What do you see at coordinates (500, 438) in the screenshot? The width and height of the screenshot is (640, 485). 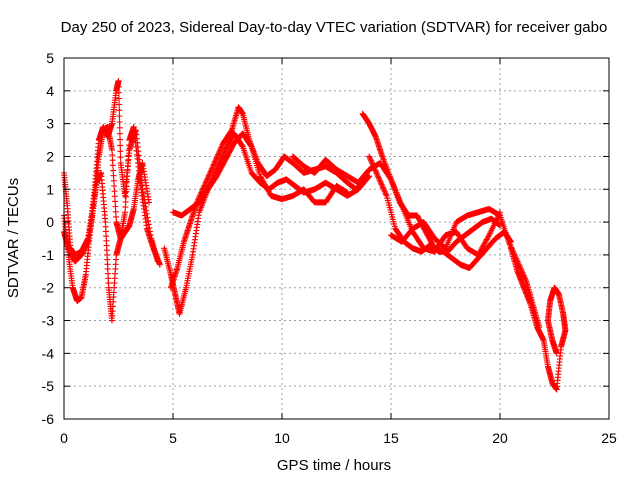 I see `x-tick-label: 20` at bounding box center [500, 438].